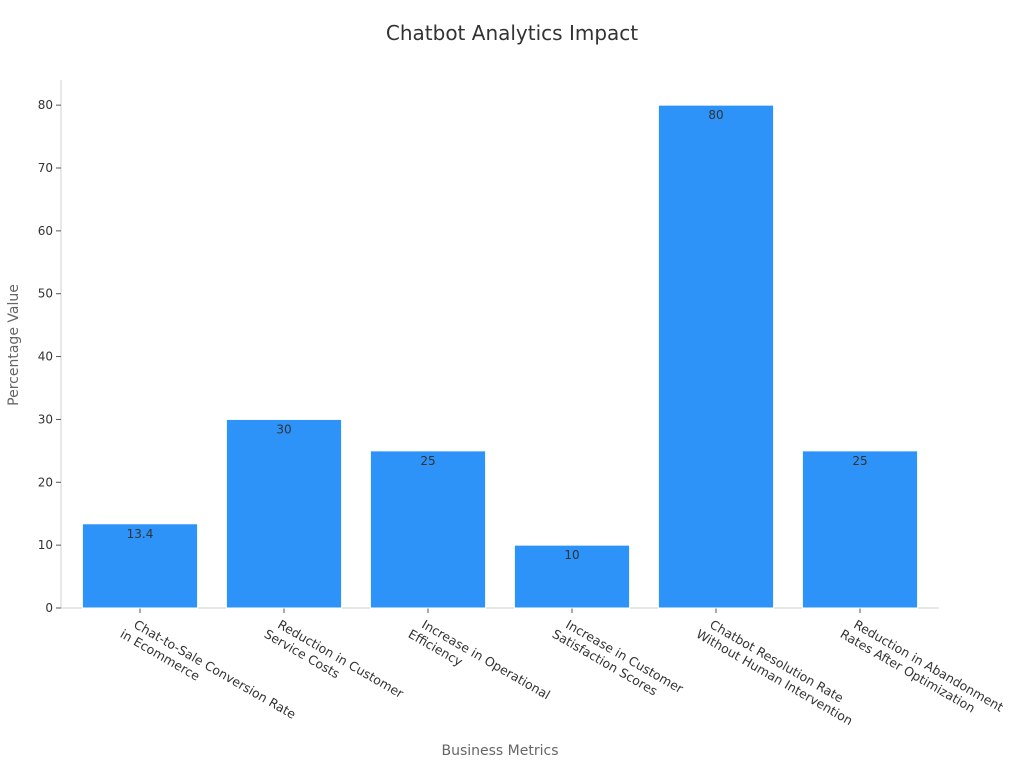 This screenshot has width=1024, height=768. I want to click on y-tick-label: 40, so click(45, 357).